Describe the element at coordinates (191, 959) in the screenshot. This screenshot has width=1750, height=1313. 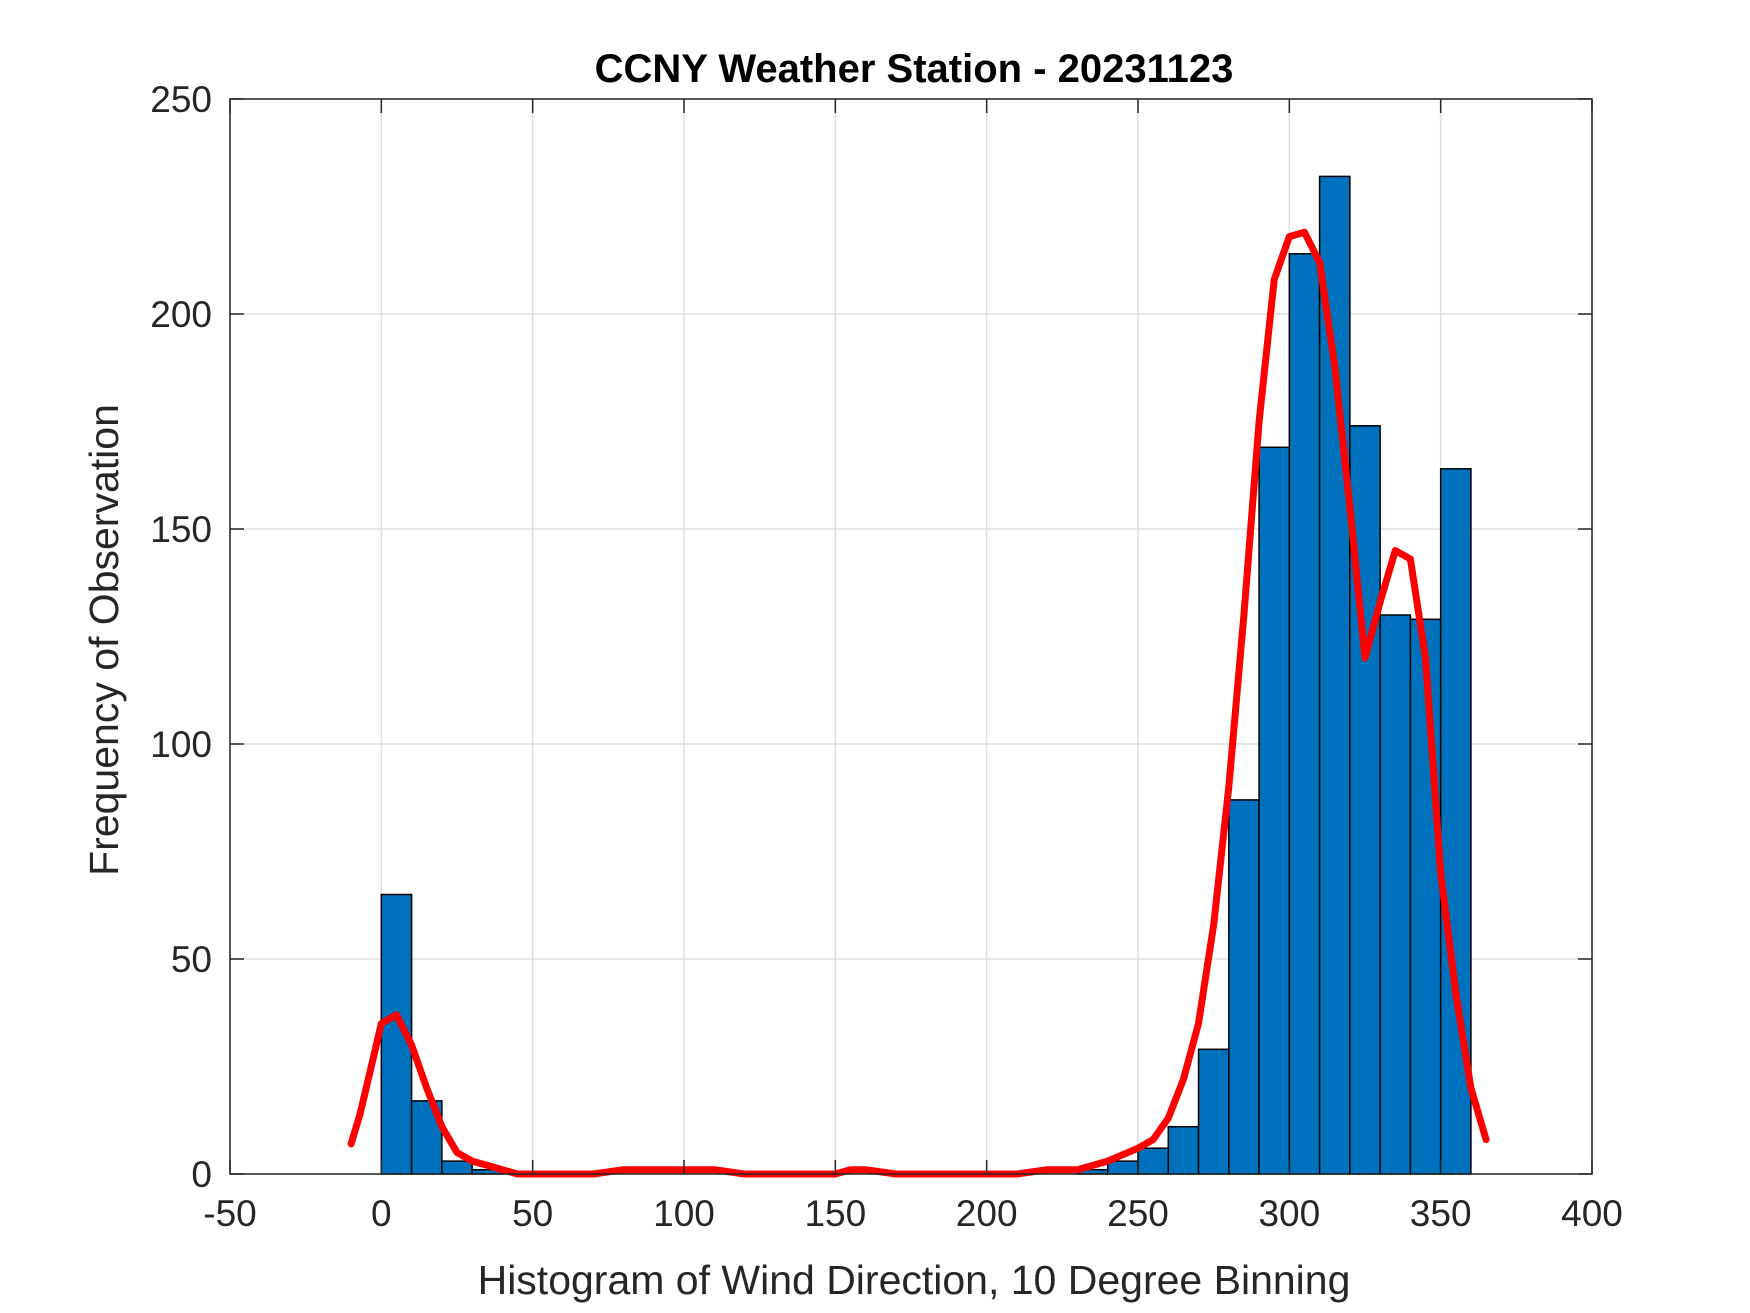
I see `y-tick-label: 50` at that location.